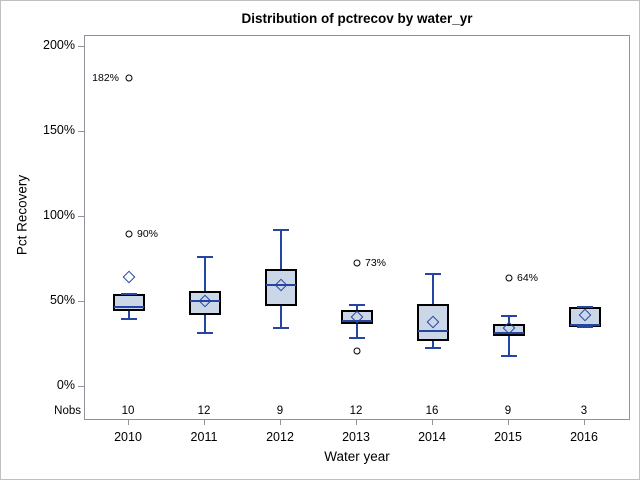 The height and width of the screenshot is (480, 640). I want to click on x-tick-label: 2011, so click(204, 437).